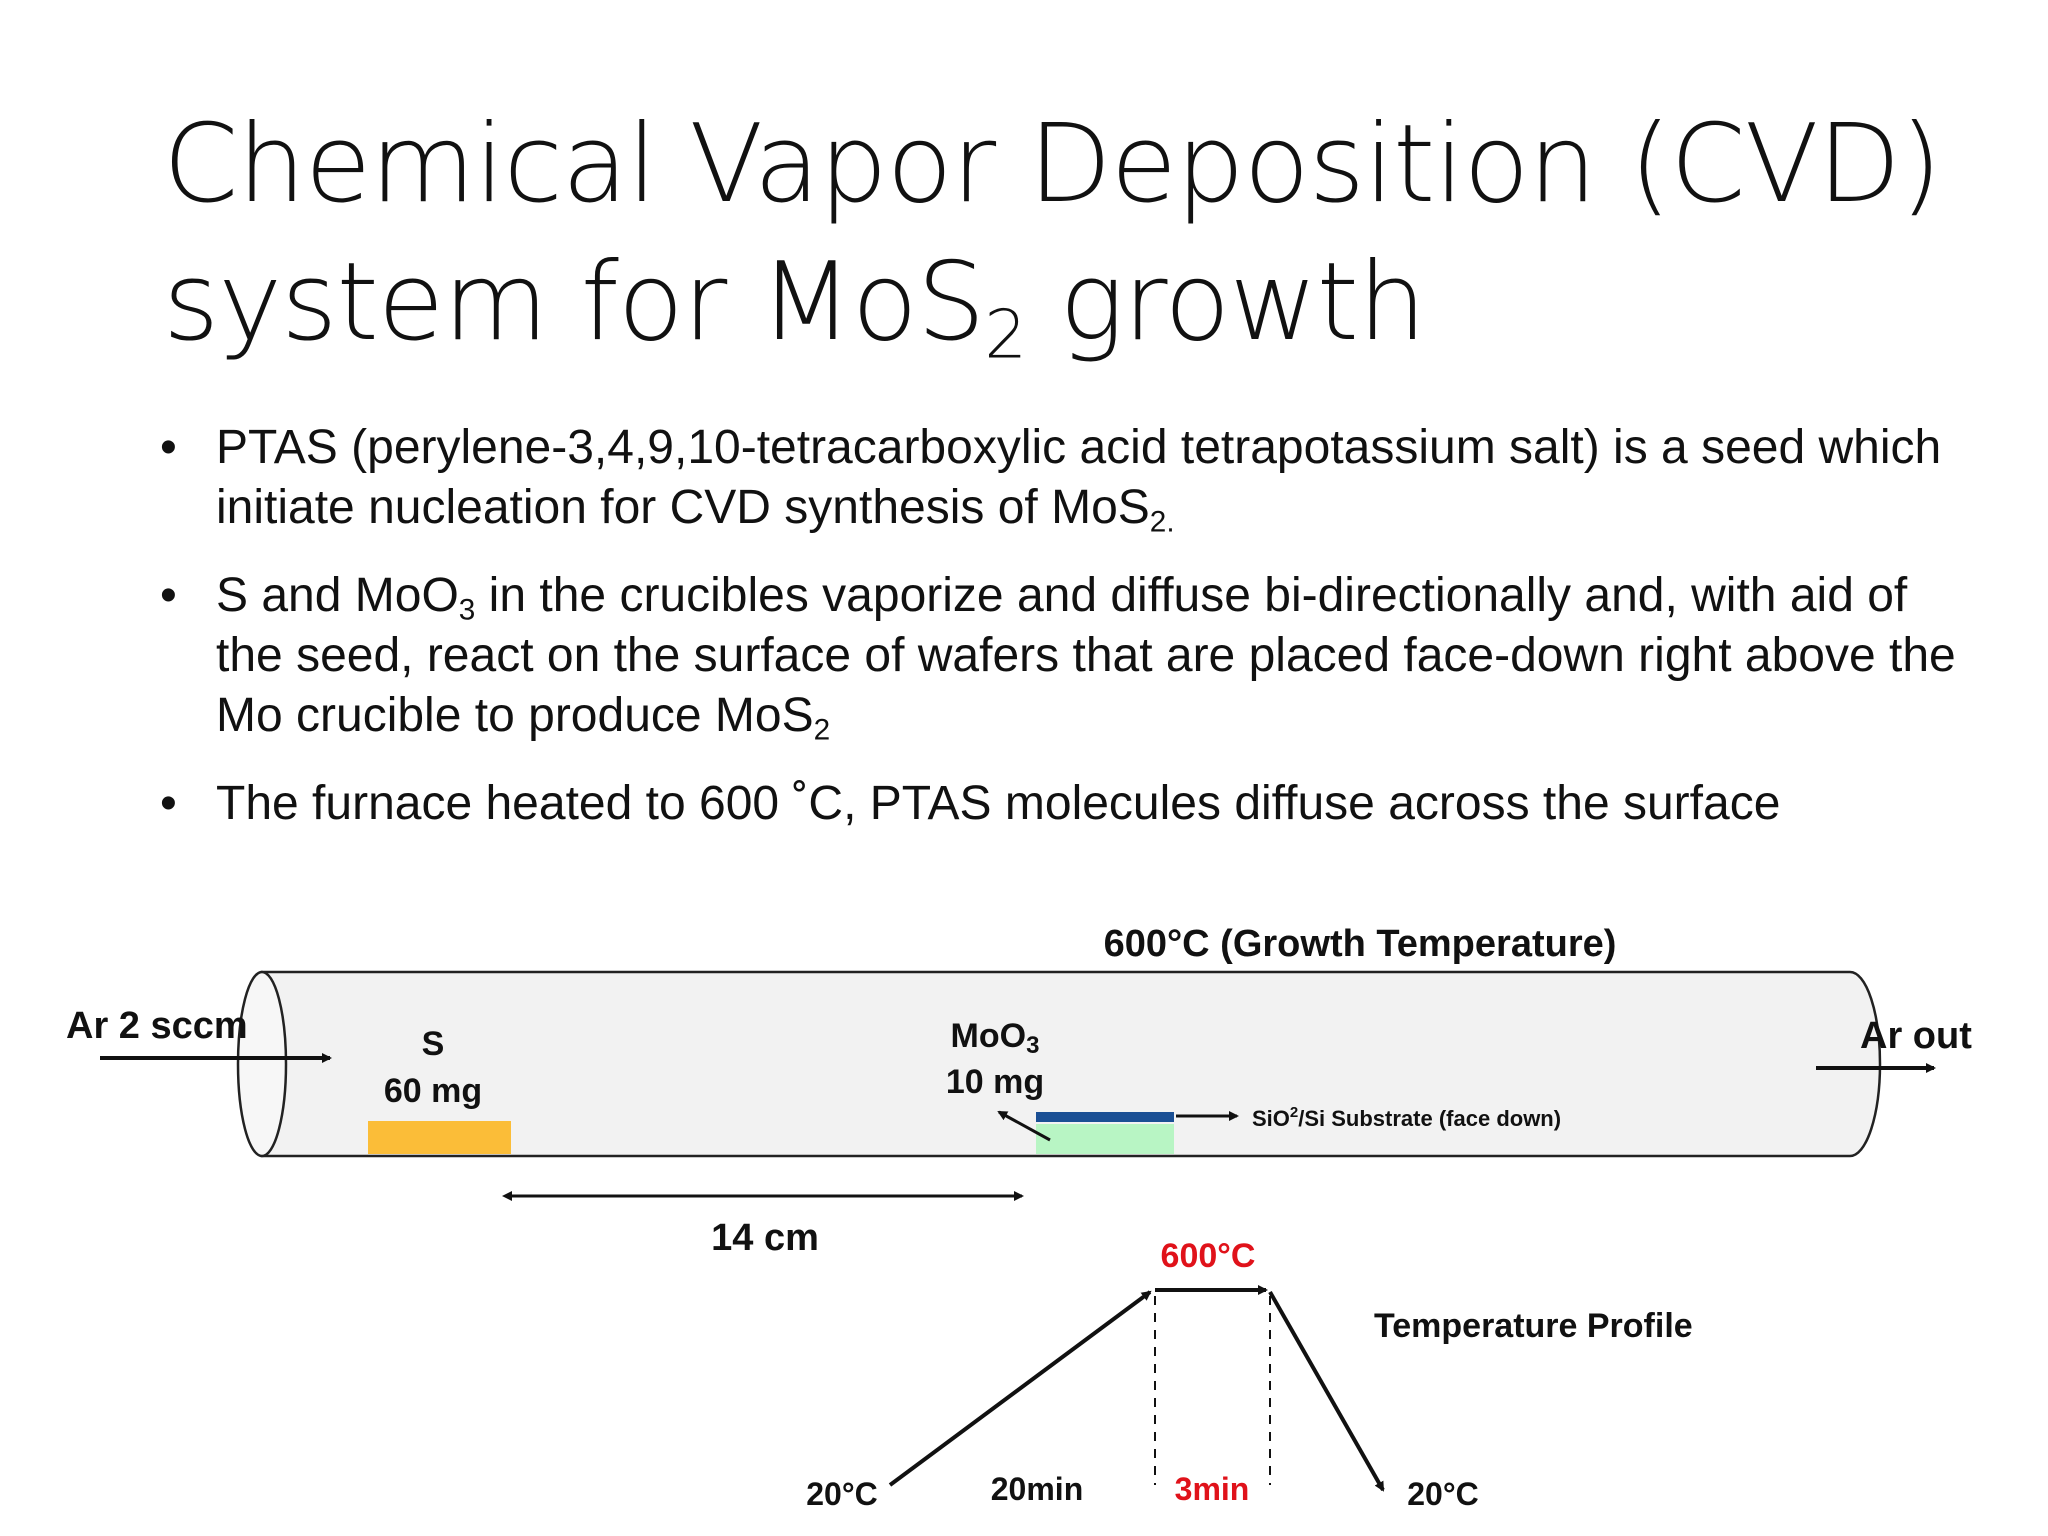  What do you see at coordinates (794, 307) in the screenshot?
I see `title-line-2: system for MoS2 growth` at bounding box center [794, 307].